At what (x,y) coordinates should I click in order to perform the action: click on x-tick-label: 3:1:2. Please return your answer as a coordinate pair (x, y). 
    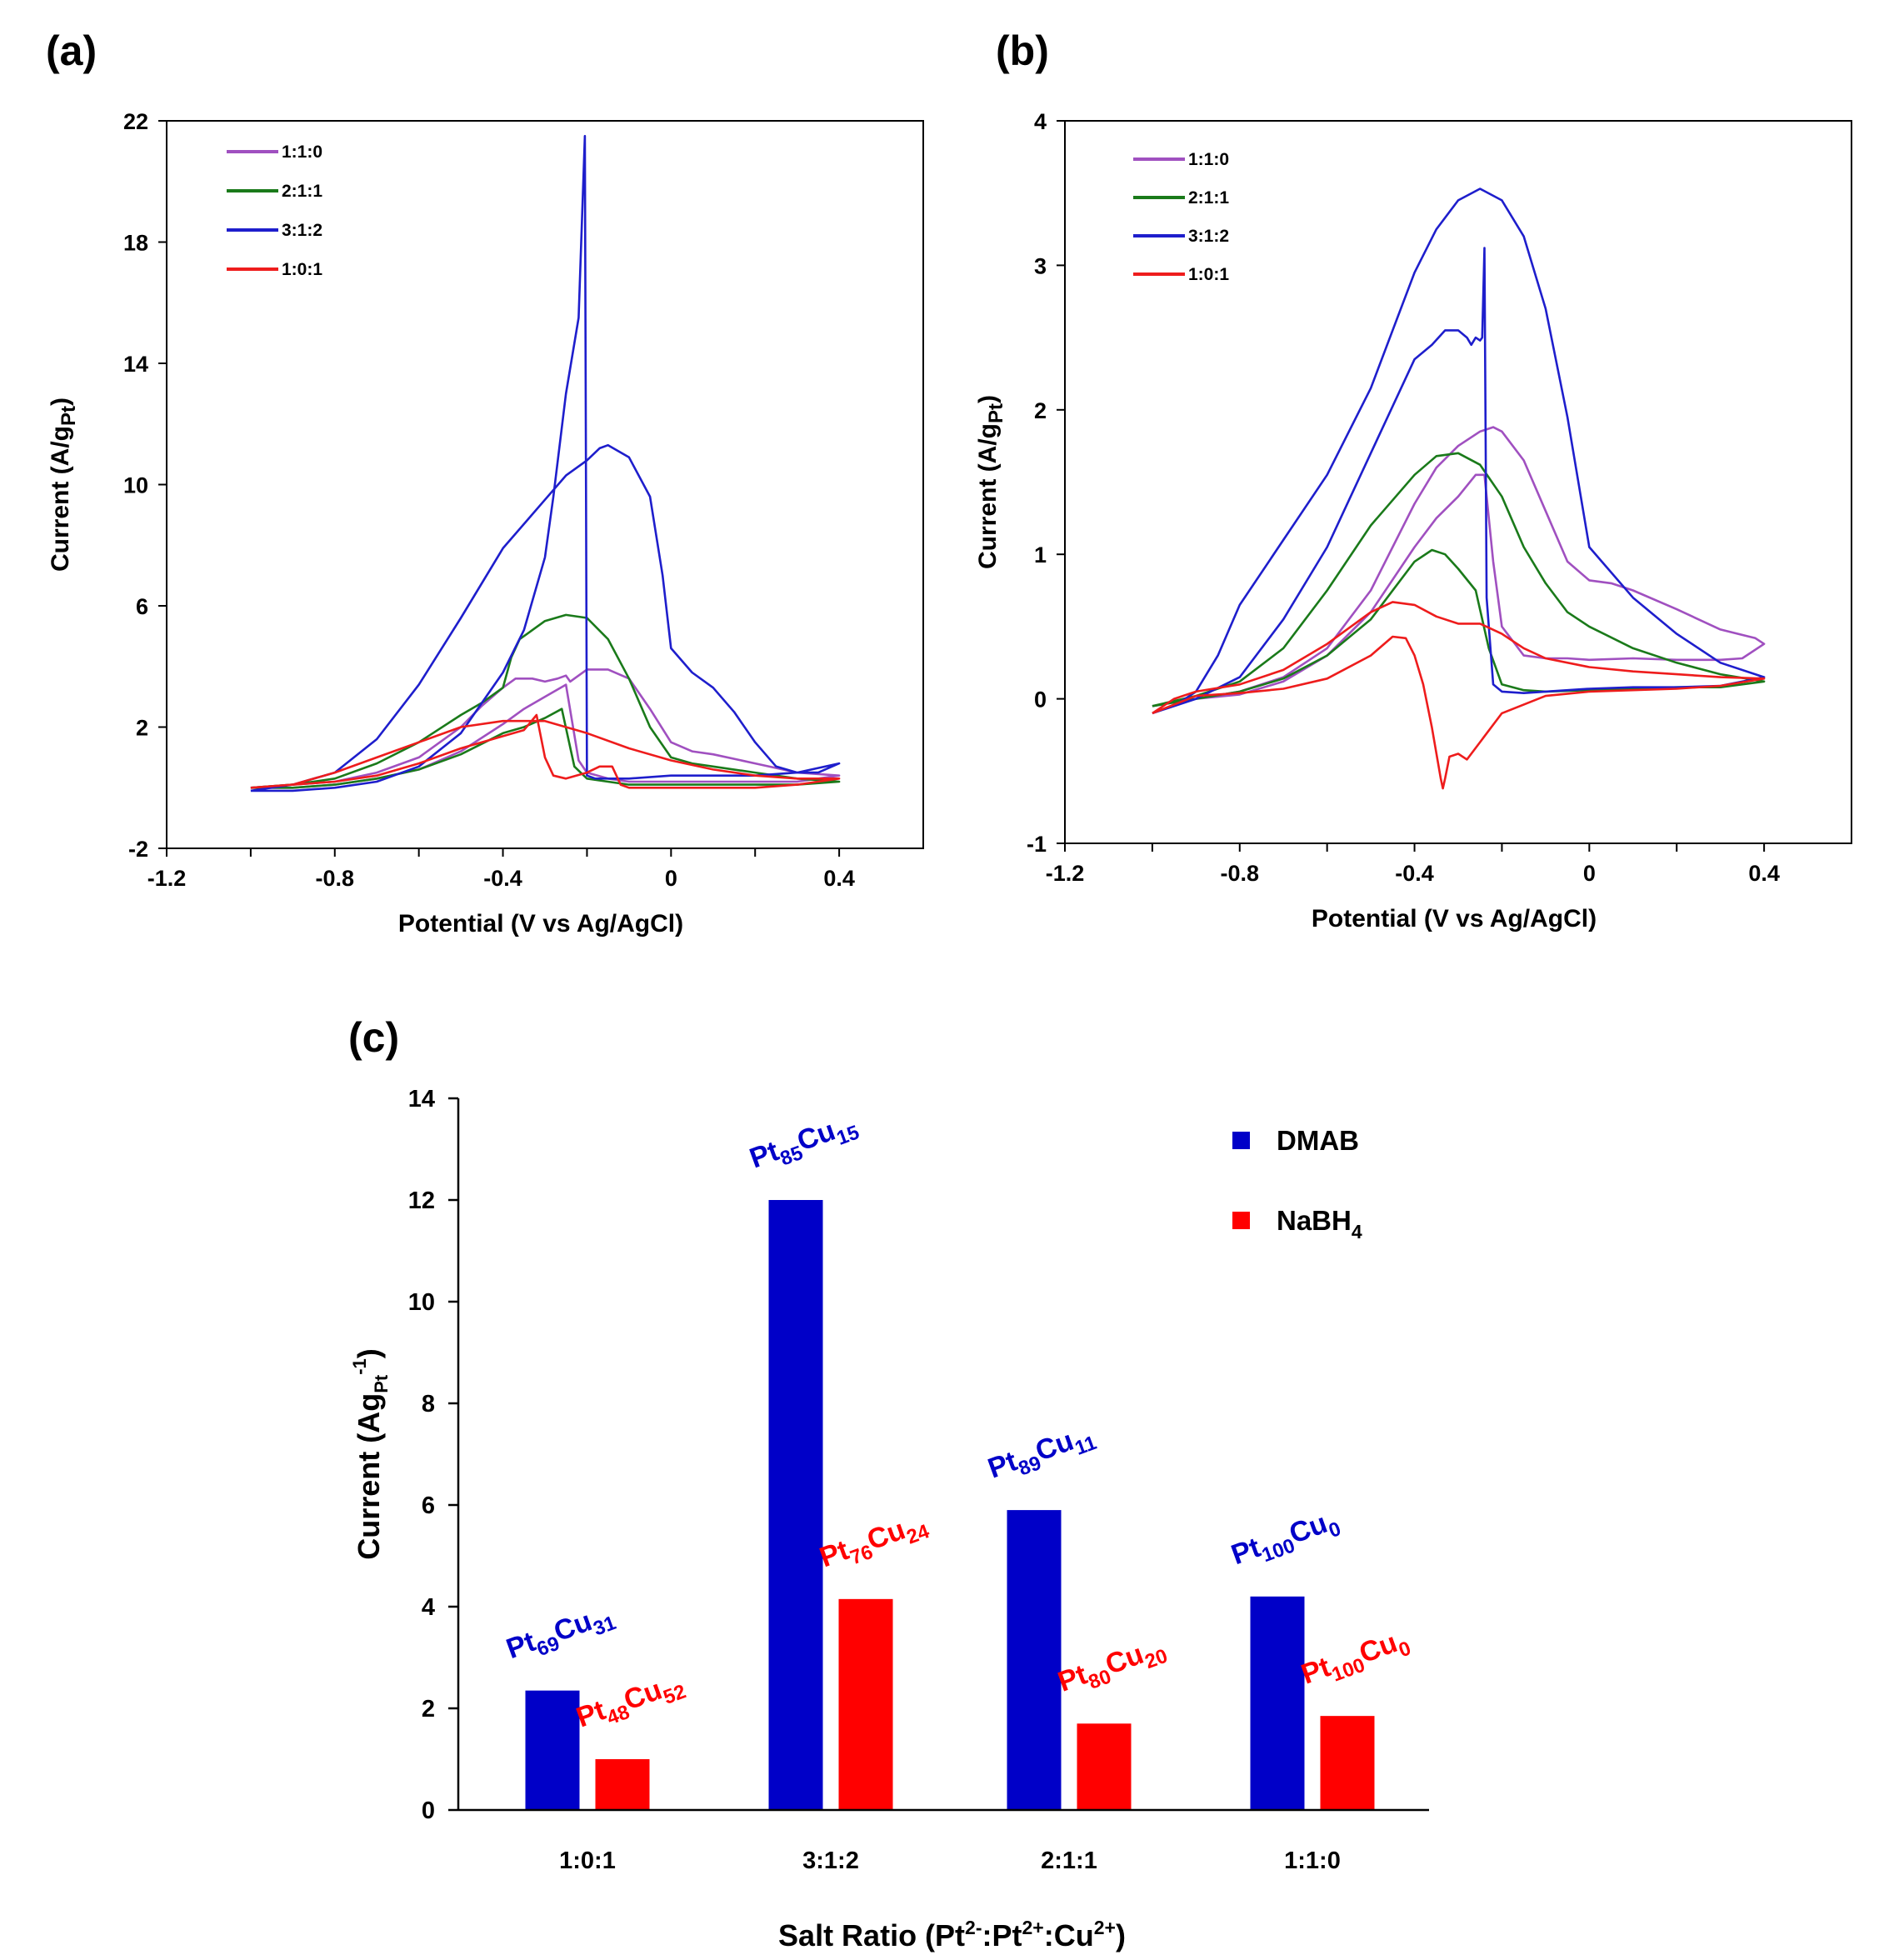
    Looking at the image, I should click on (830, 1861).